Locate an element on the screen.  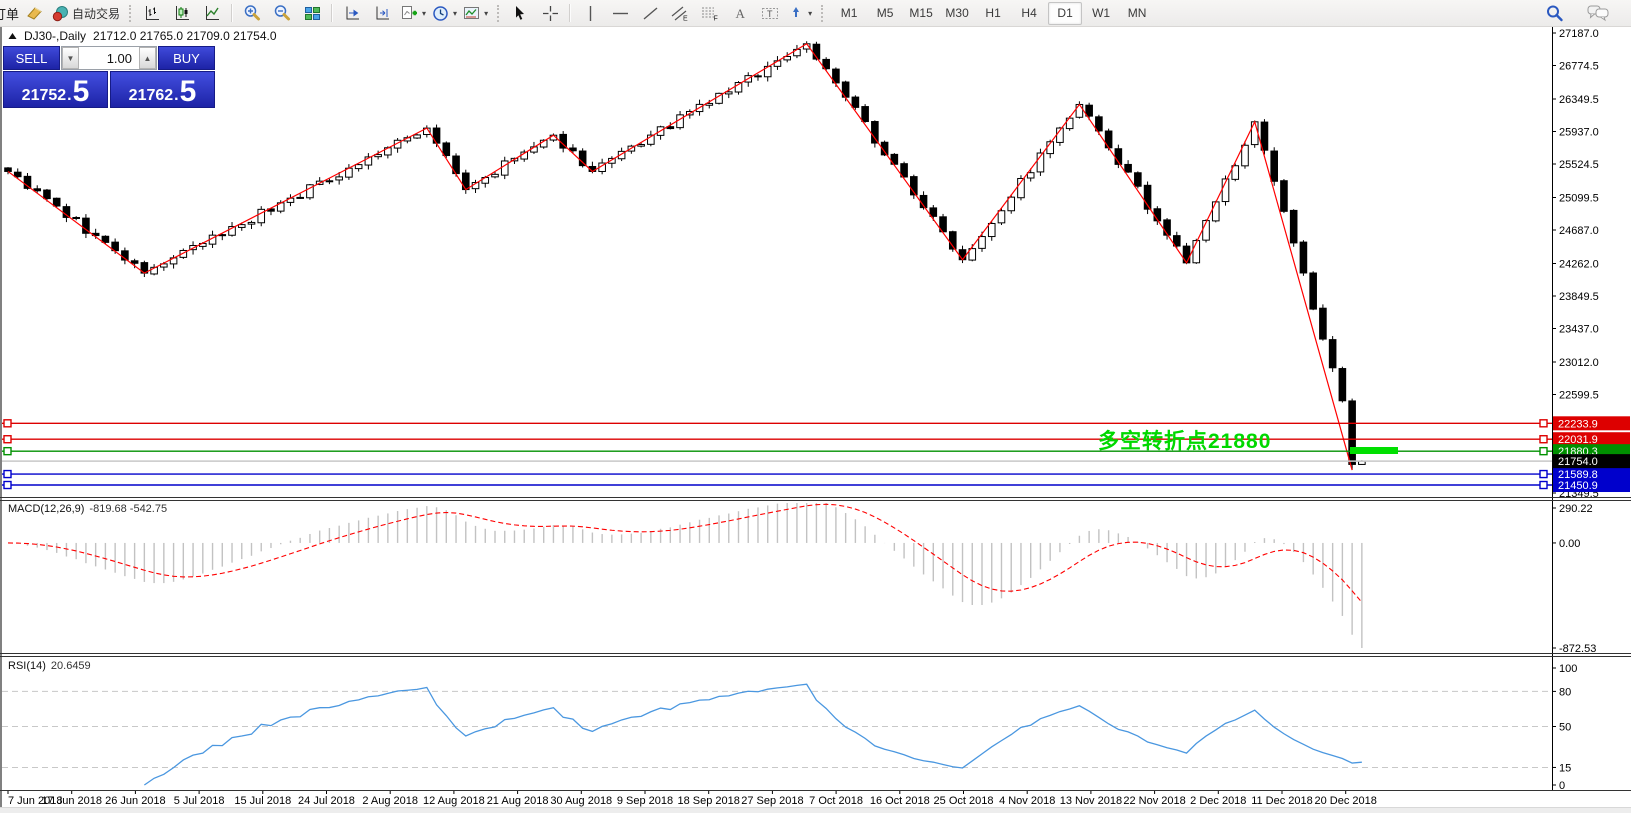
chat-button is located at coordinates (1598, 13).